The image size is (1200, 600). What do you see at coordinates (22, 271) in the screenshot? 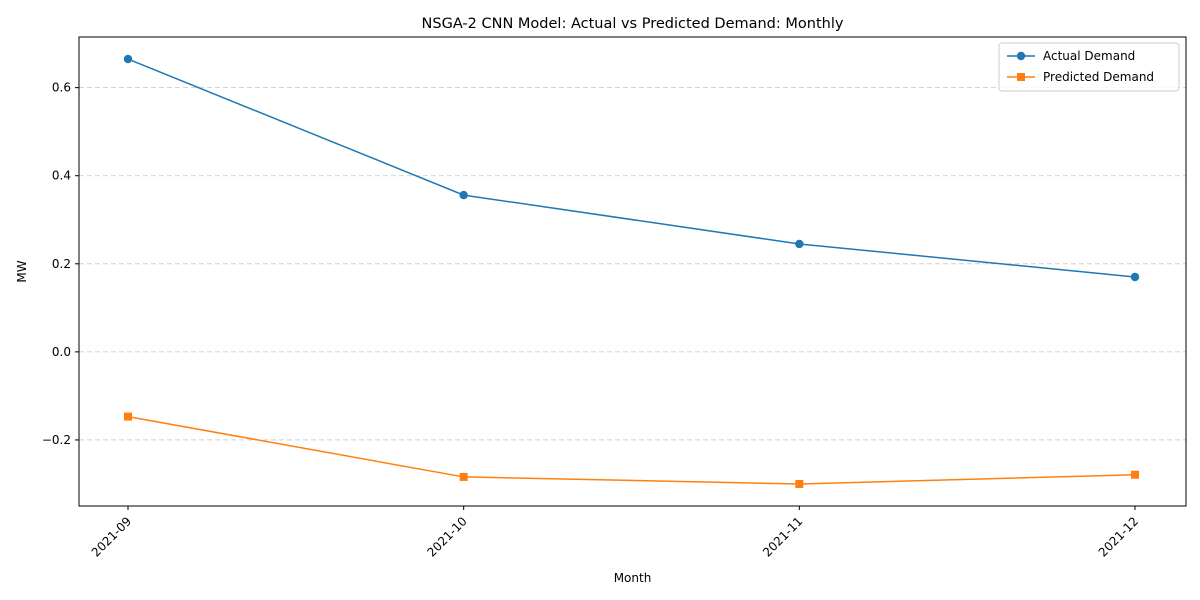
I see `y-axis-label: MW` at bounding box center [22, 271].